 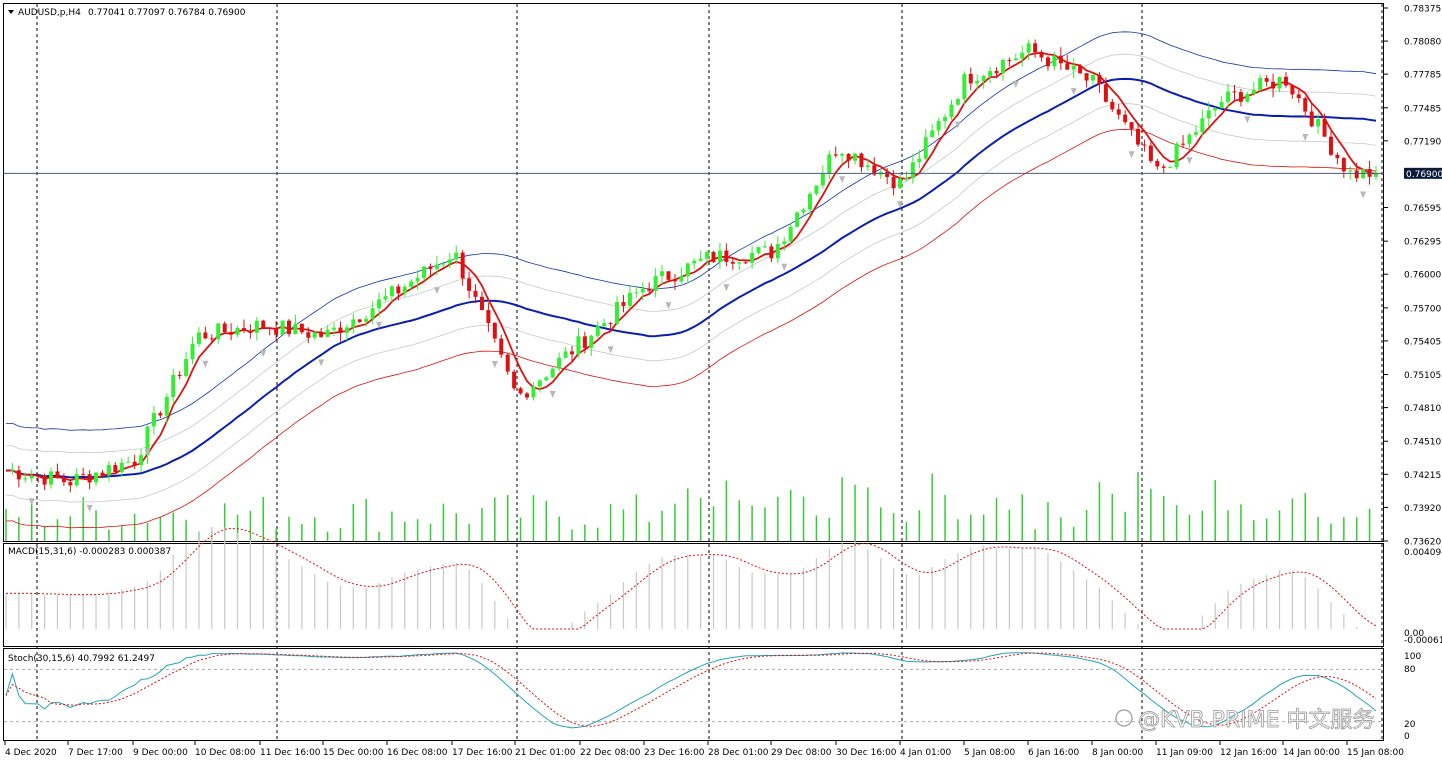 I want to click on ohlc-header: 0.77041 0.77097 0.76784 0.76900, so click(x=167, y=13).